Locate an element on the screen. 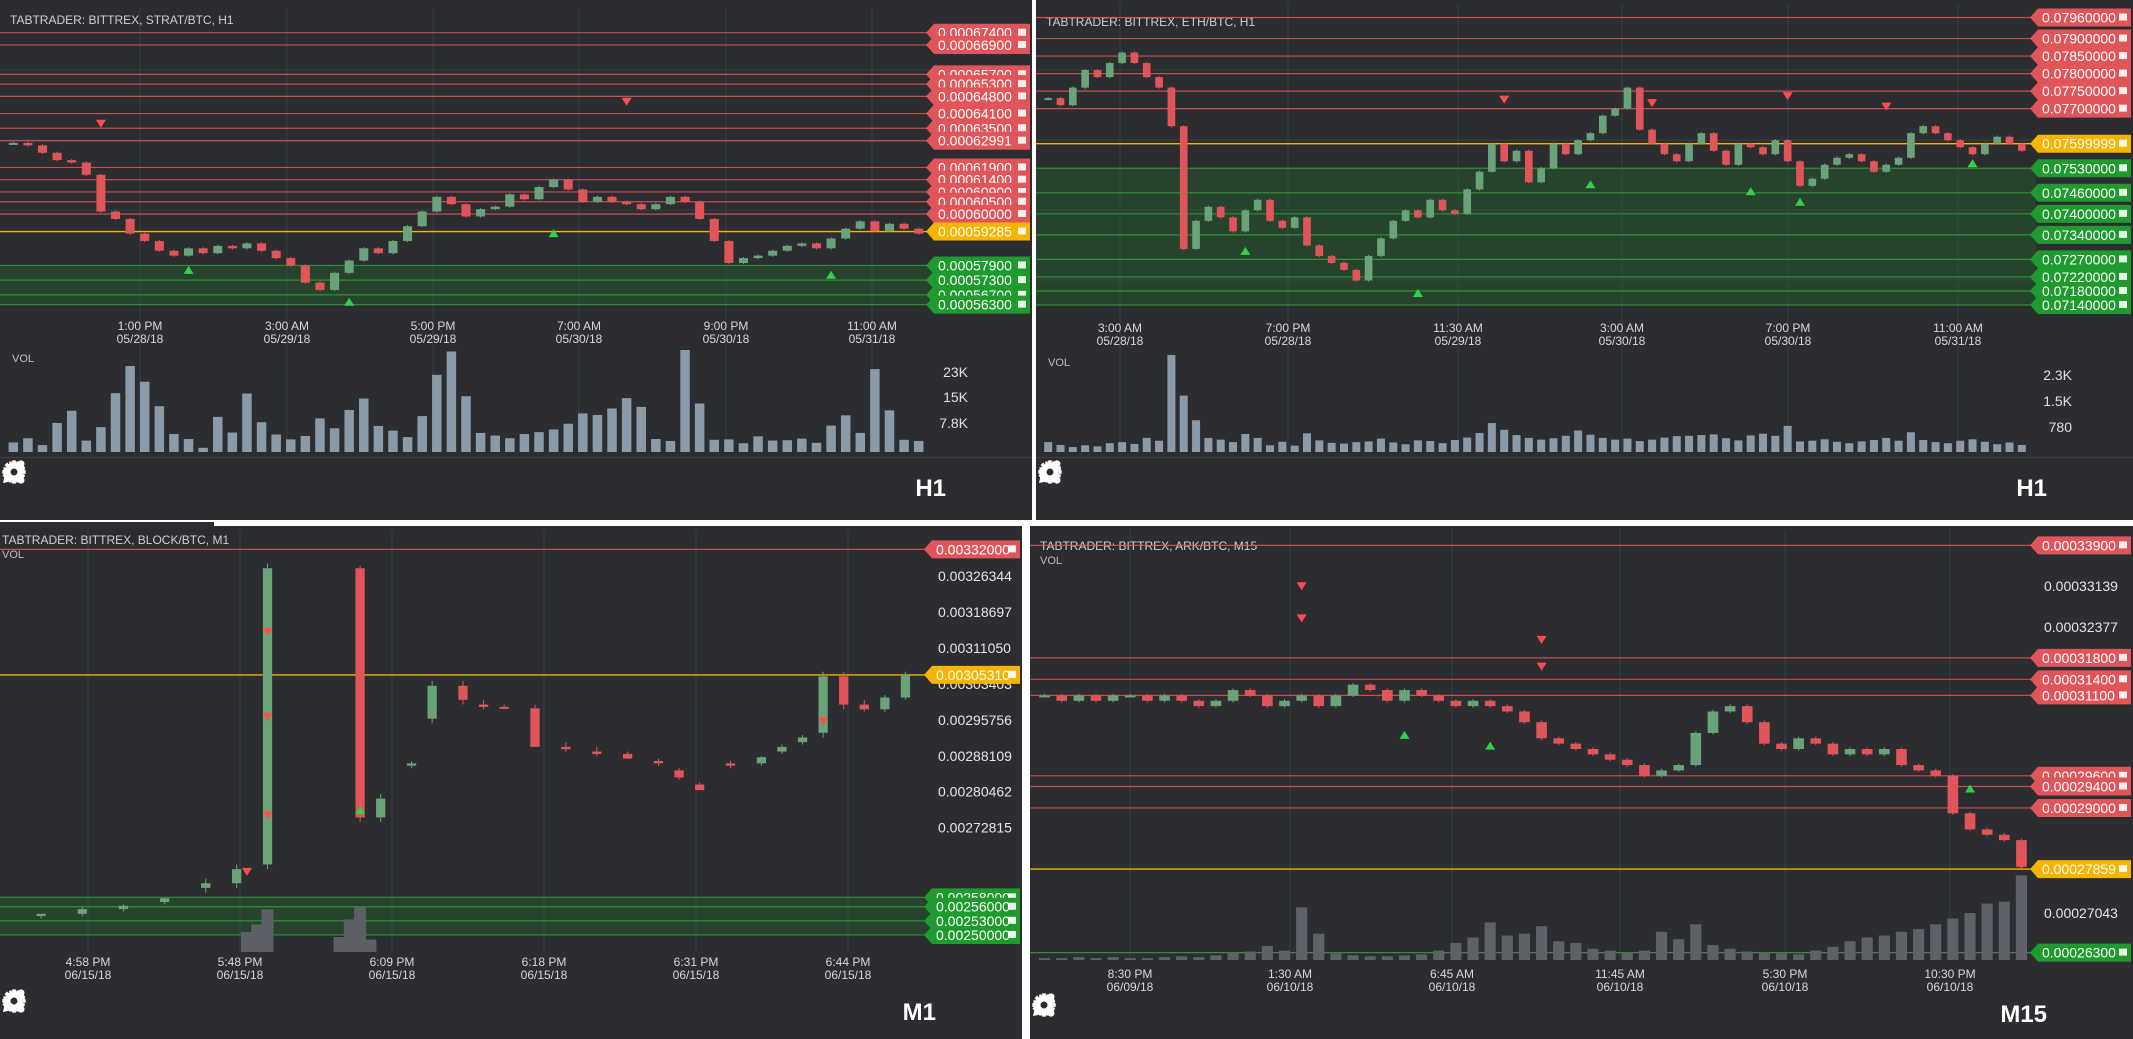 The image size is (2133, 1039). buy-price-tag-text: 0.07270000 is located at coordinates (2079, 259).